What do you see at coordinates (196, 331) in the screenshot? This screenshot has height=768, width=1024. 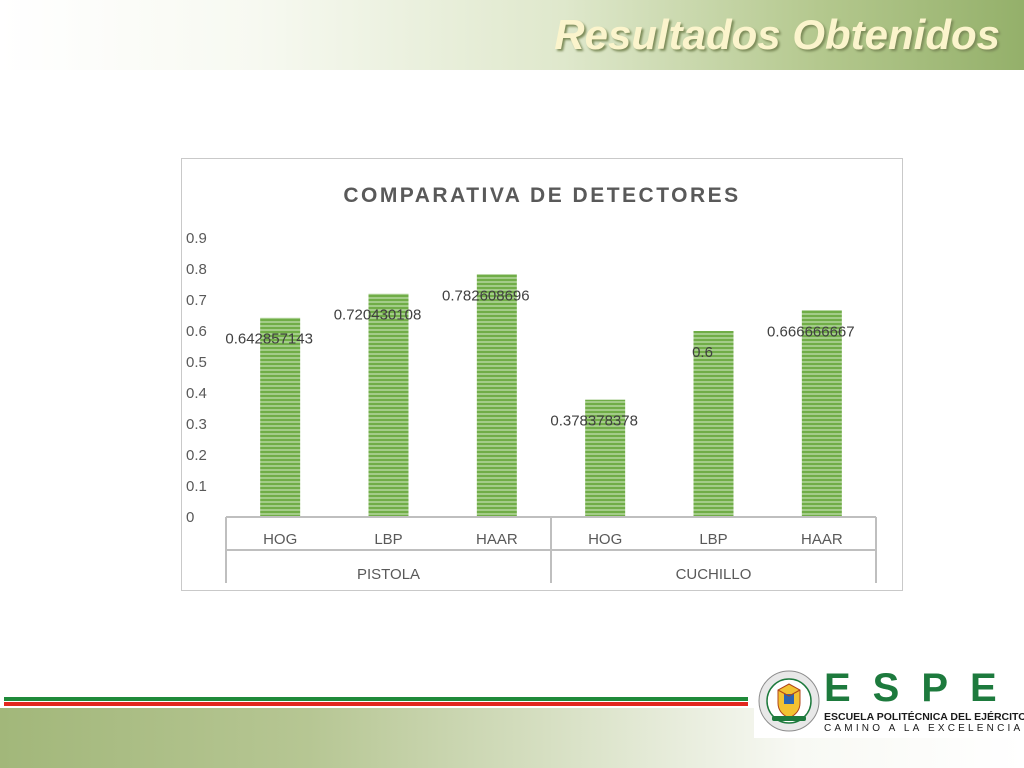 I see `y-tick-label: 0.6` at bounding box center [196, 331].